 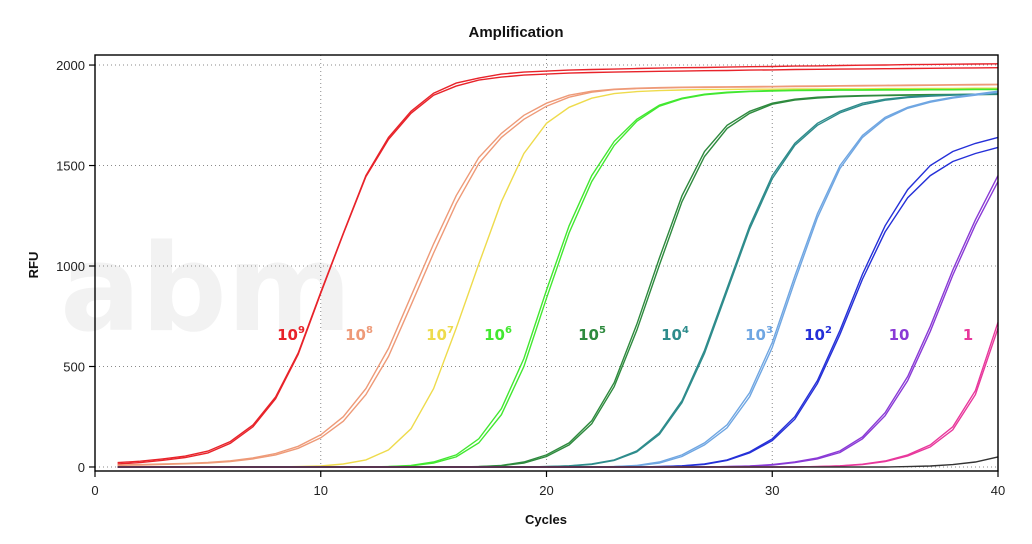 I want to click on x-axis-label: Cycles, so click(x=546, y=519).